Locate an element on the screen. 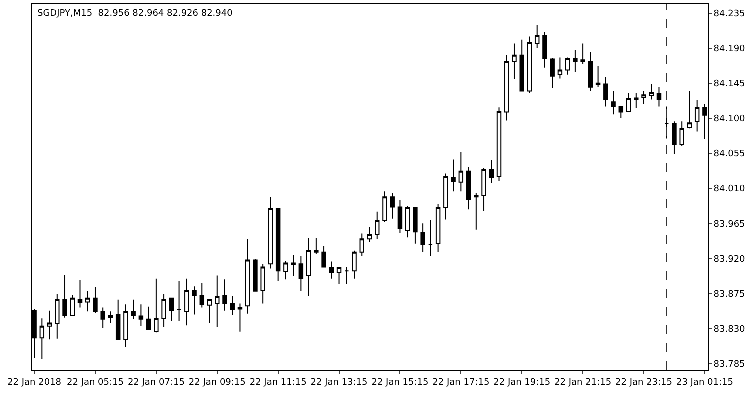  text: SGDJPY,M15 82.956 82.964 82.926 82.940 is located at coordinates (136, 14).